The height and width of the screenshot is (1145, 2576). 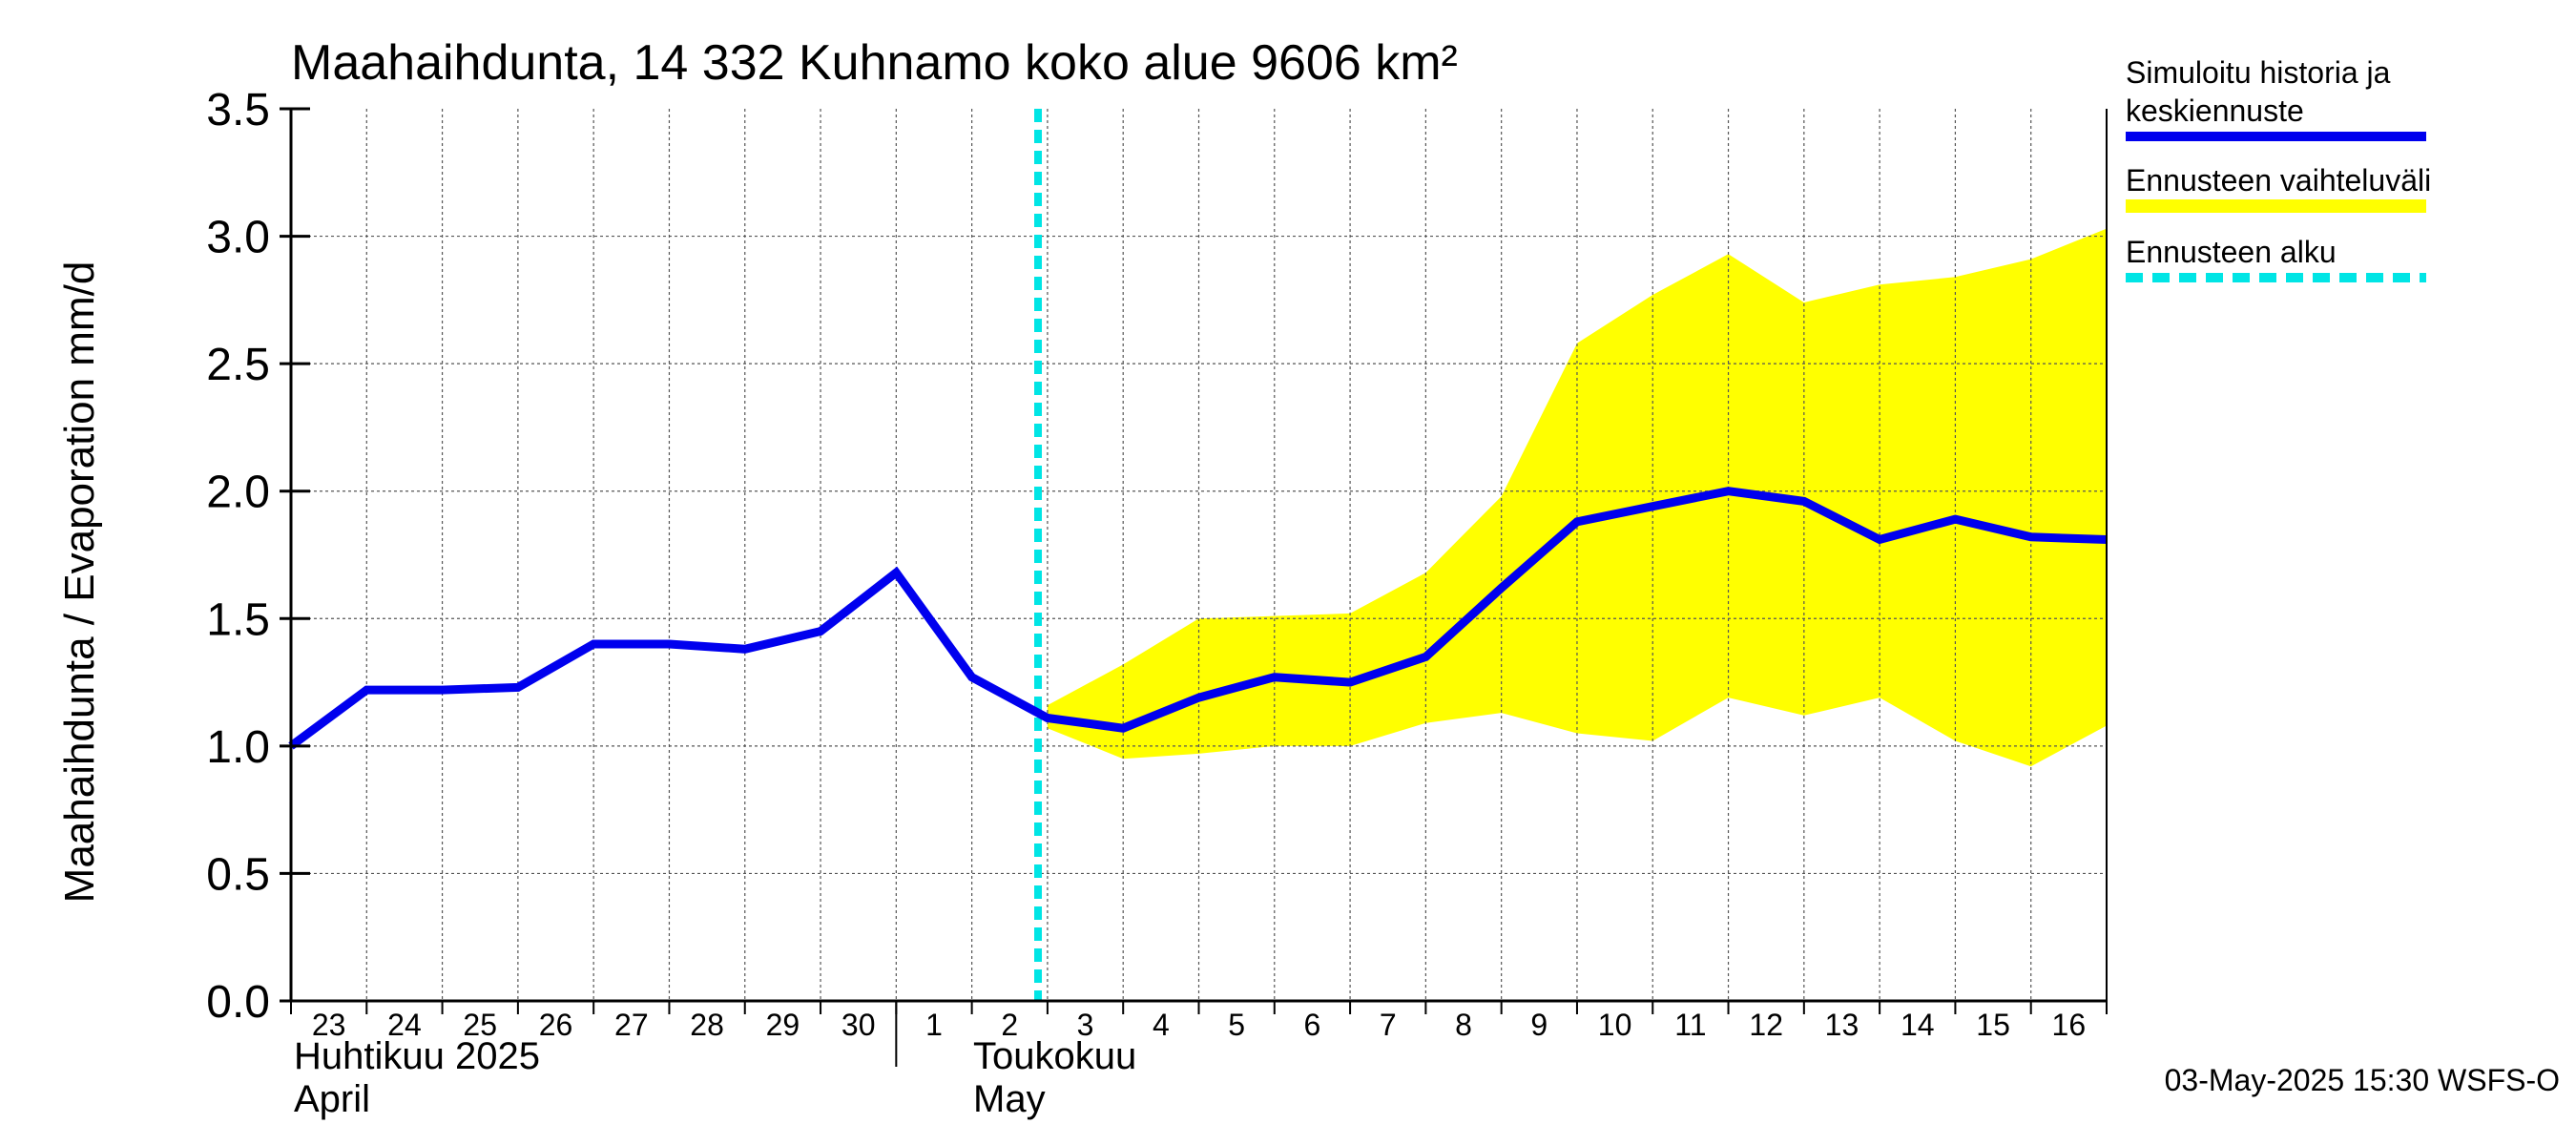 I want to click on x-tick-label: 30, so click(x=858, y=1025).